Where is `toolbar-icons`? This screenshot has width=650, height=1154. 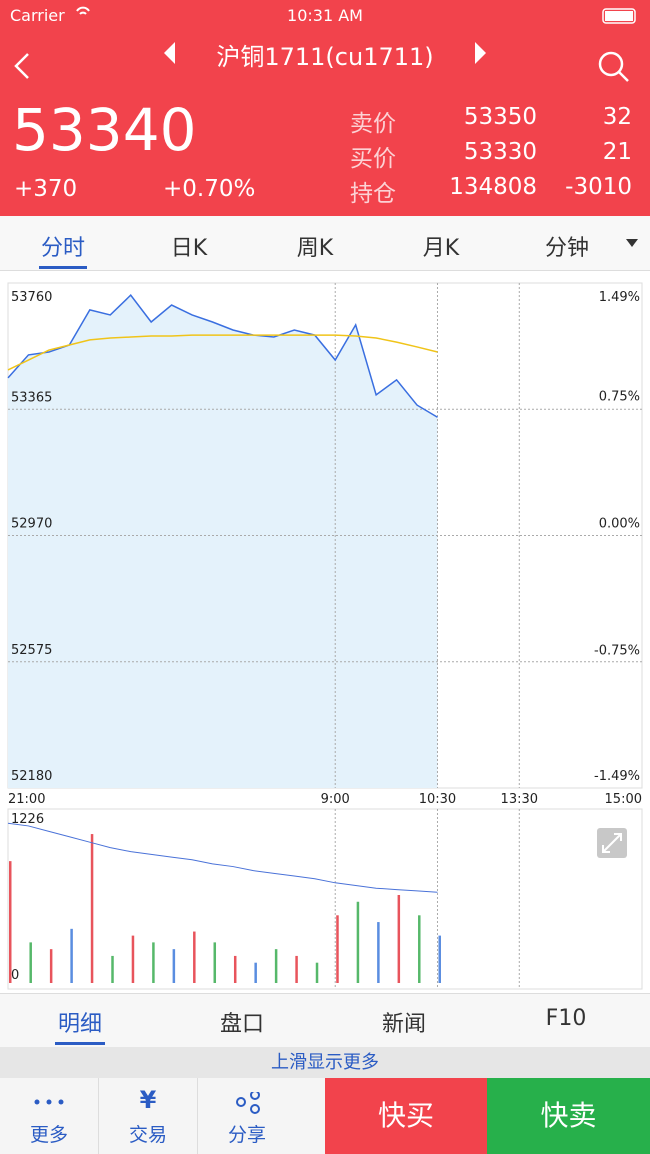 toolbar-icons is located at coordinates (147, 1103).